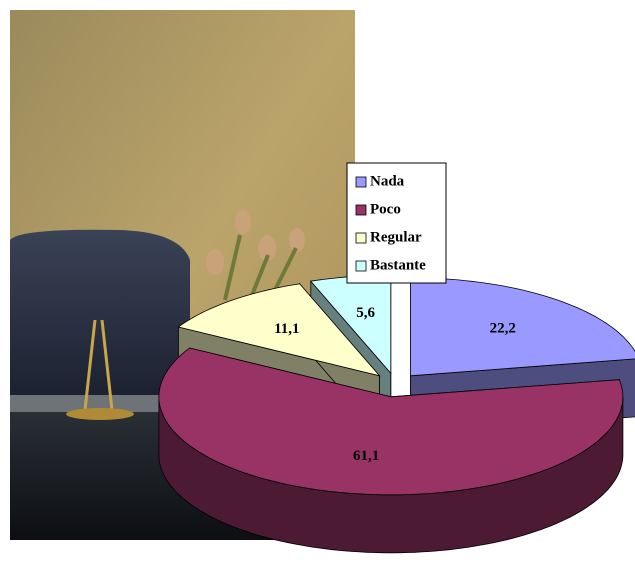  I want to click on data-label: 22,2, so click(503, 329).